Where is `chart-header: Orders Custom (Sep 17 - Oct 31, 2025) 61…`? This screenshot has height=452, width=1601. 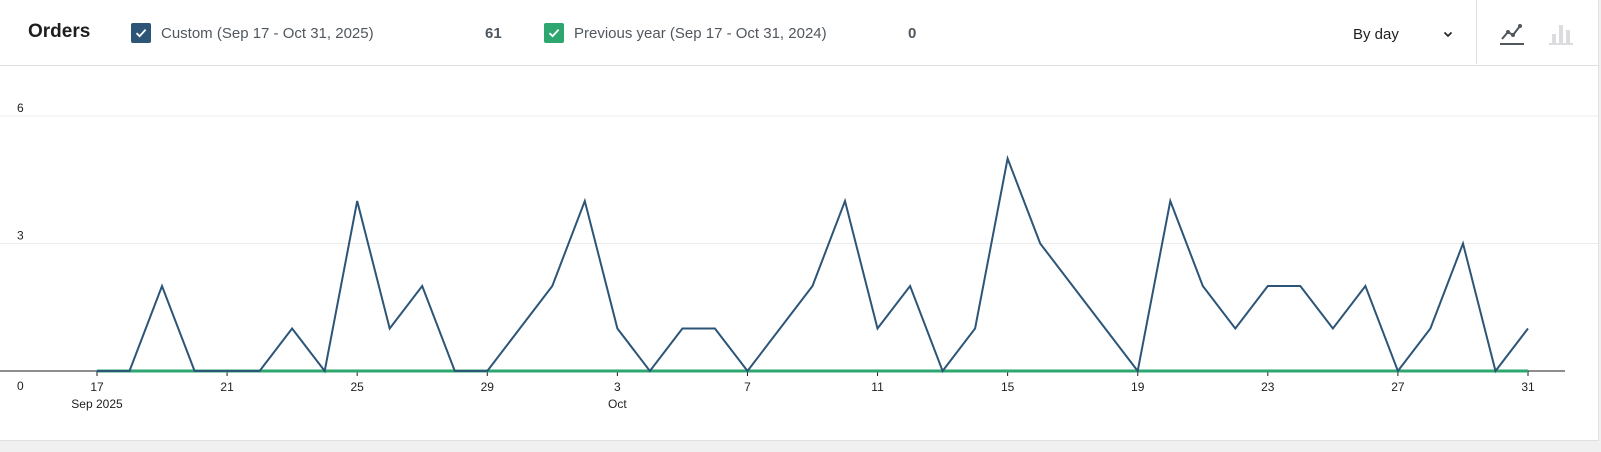
chart-header: Orders Custom (Sep 17 - Oct 31, 2025) 61… is located at coordinates (799, 33).